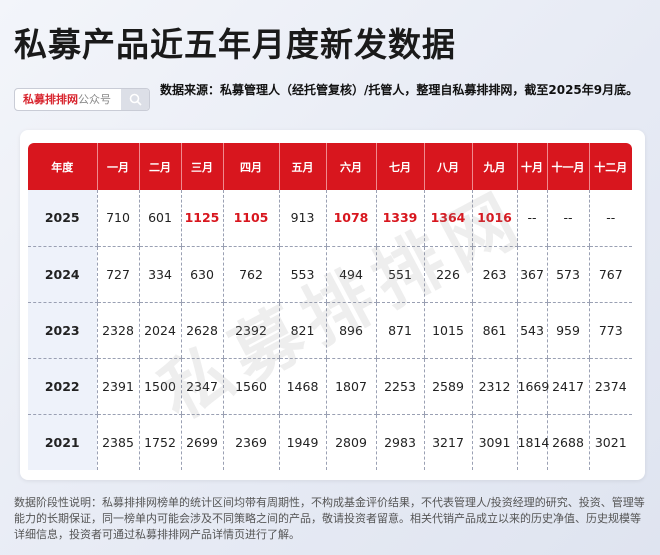  Describe the element at coordinates (62, 274) in the screenshot. I see `year-cell: 2024` at that location.